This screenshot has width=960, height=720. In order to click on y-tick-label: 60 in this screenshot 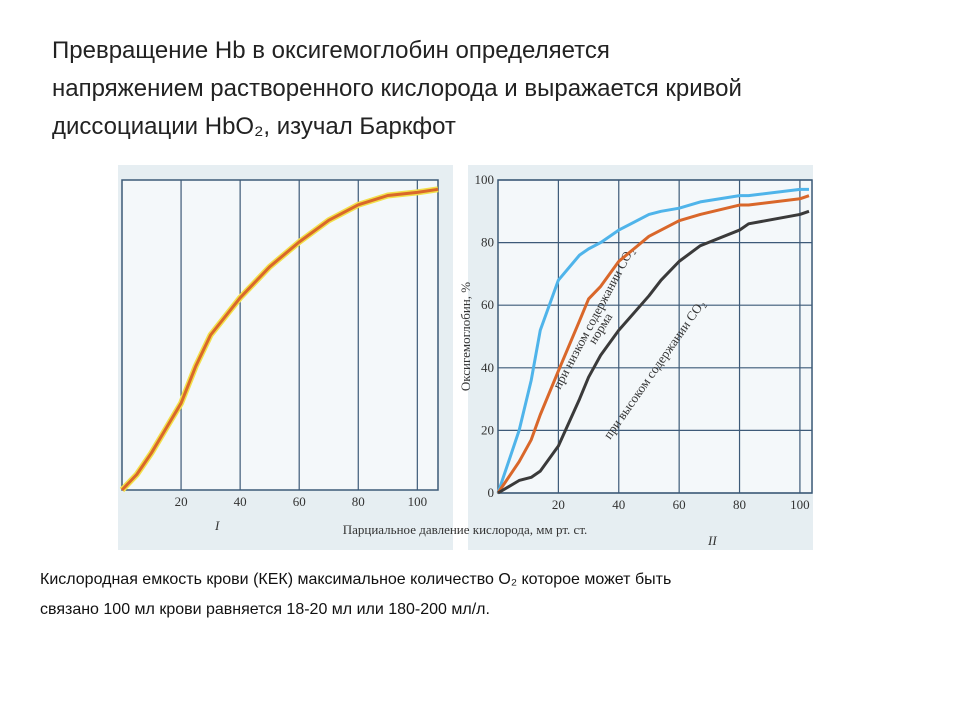, I will do `click(487, 304)`.